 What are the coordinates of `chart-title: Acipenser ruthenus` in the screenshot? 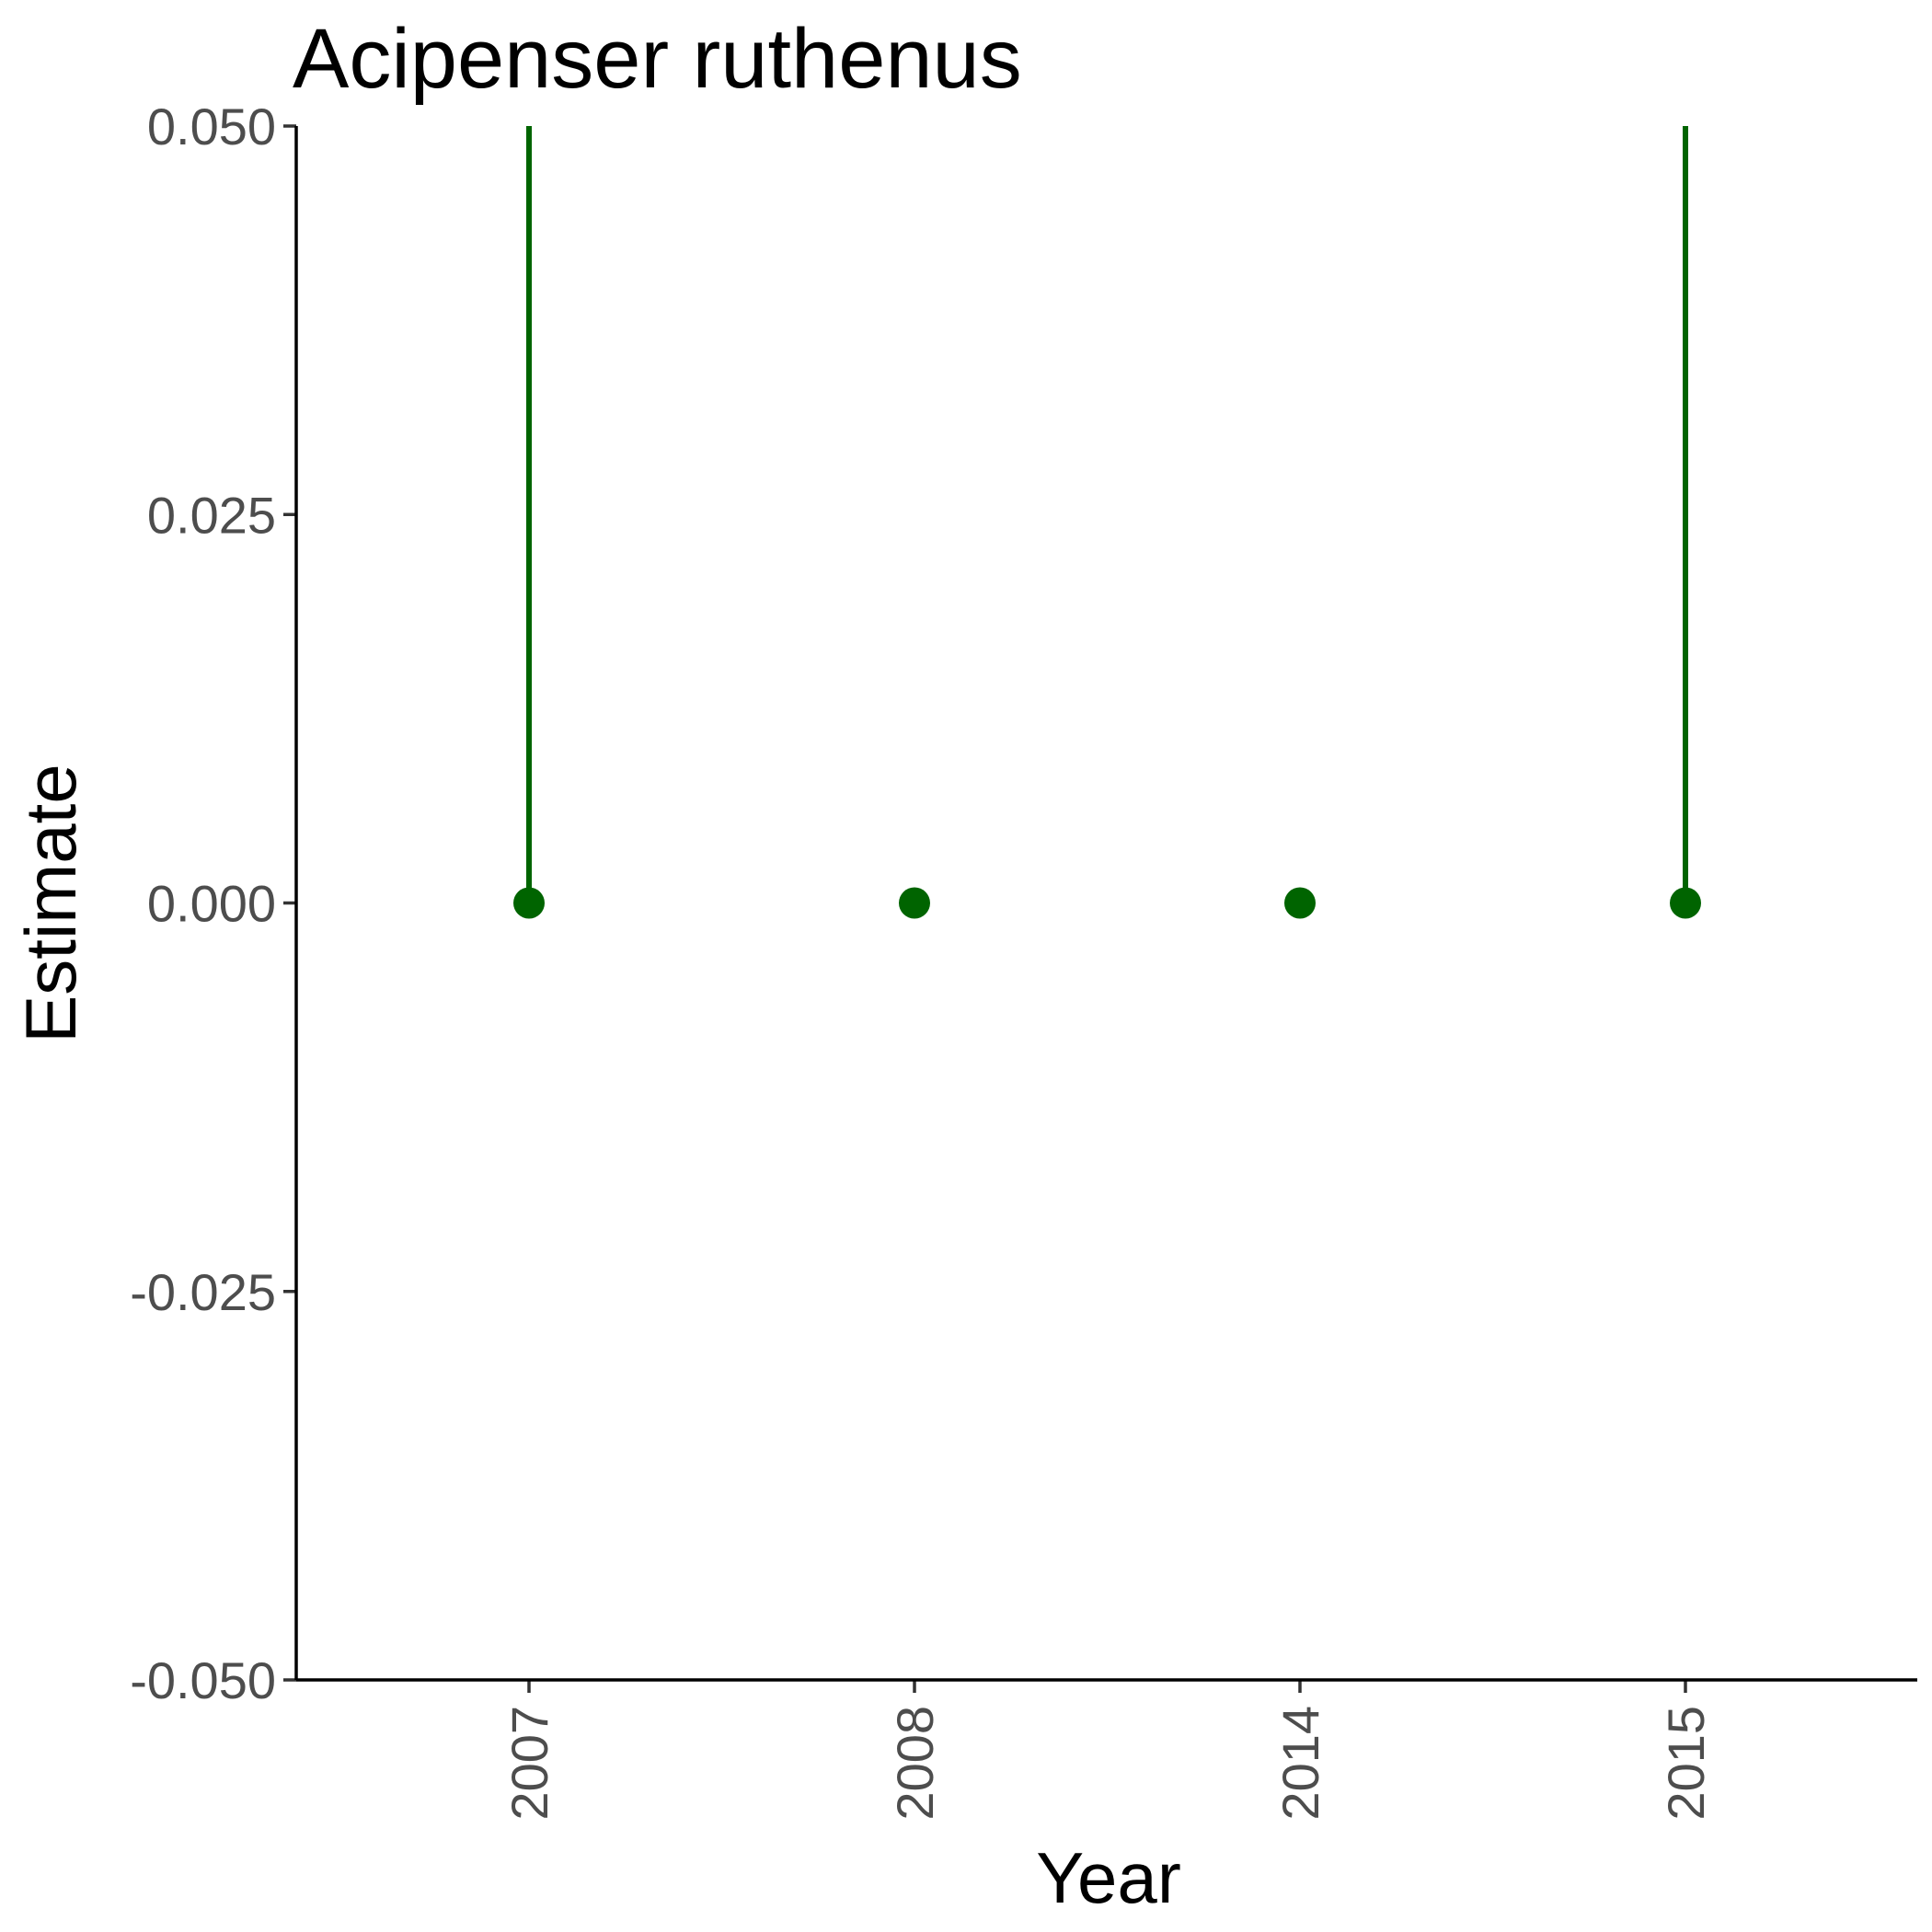 It's located at (657, 59).